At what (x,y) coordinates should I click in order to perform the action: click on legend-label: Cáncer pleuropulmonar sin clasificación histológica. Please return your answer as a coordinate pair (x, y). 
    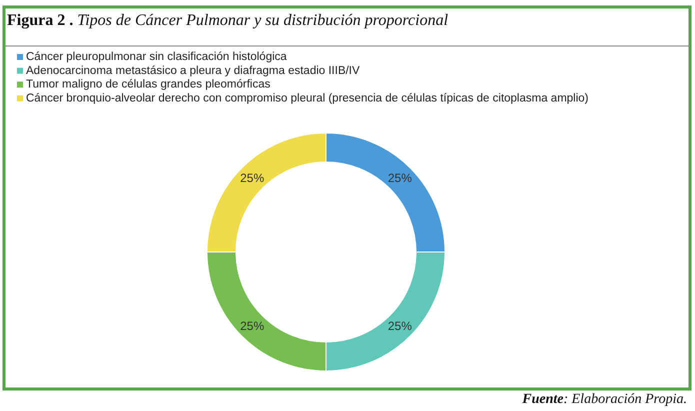
    Looking at the image, I should click on (157, 57).